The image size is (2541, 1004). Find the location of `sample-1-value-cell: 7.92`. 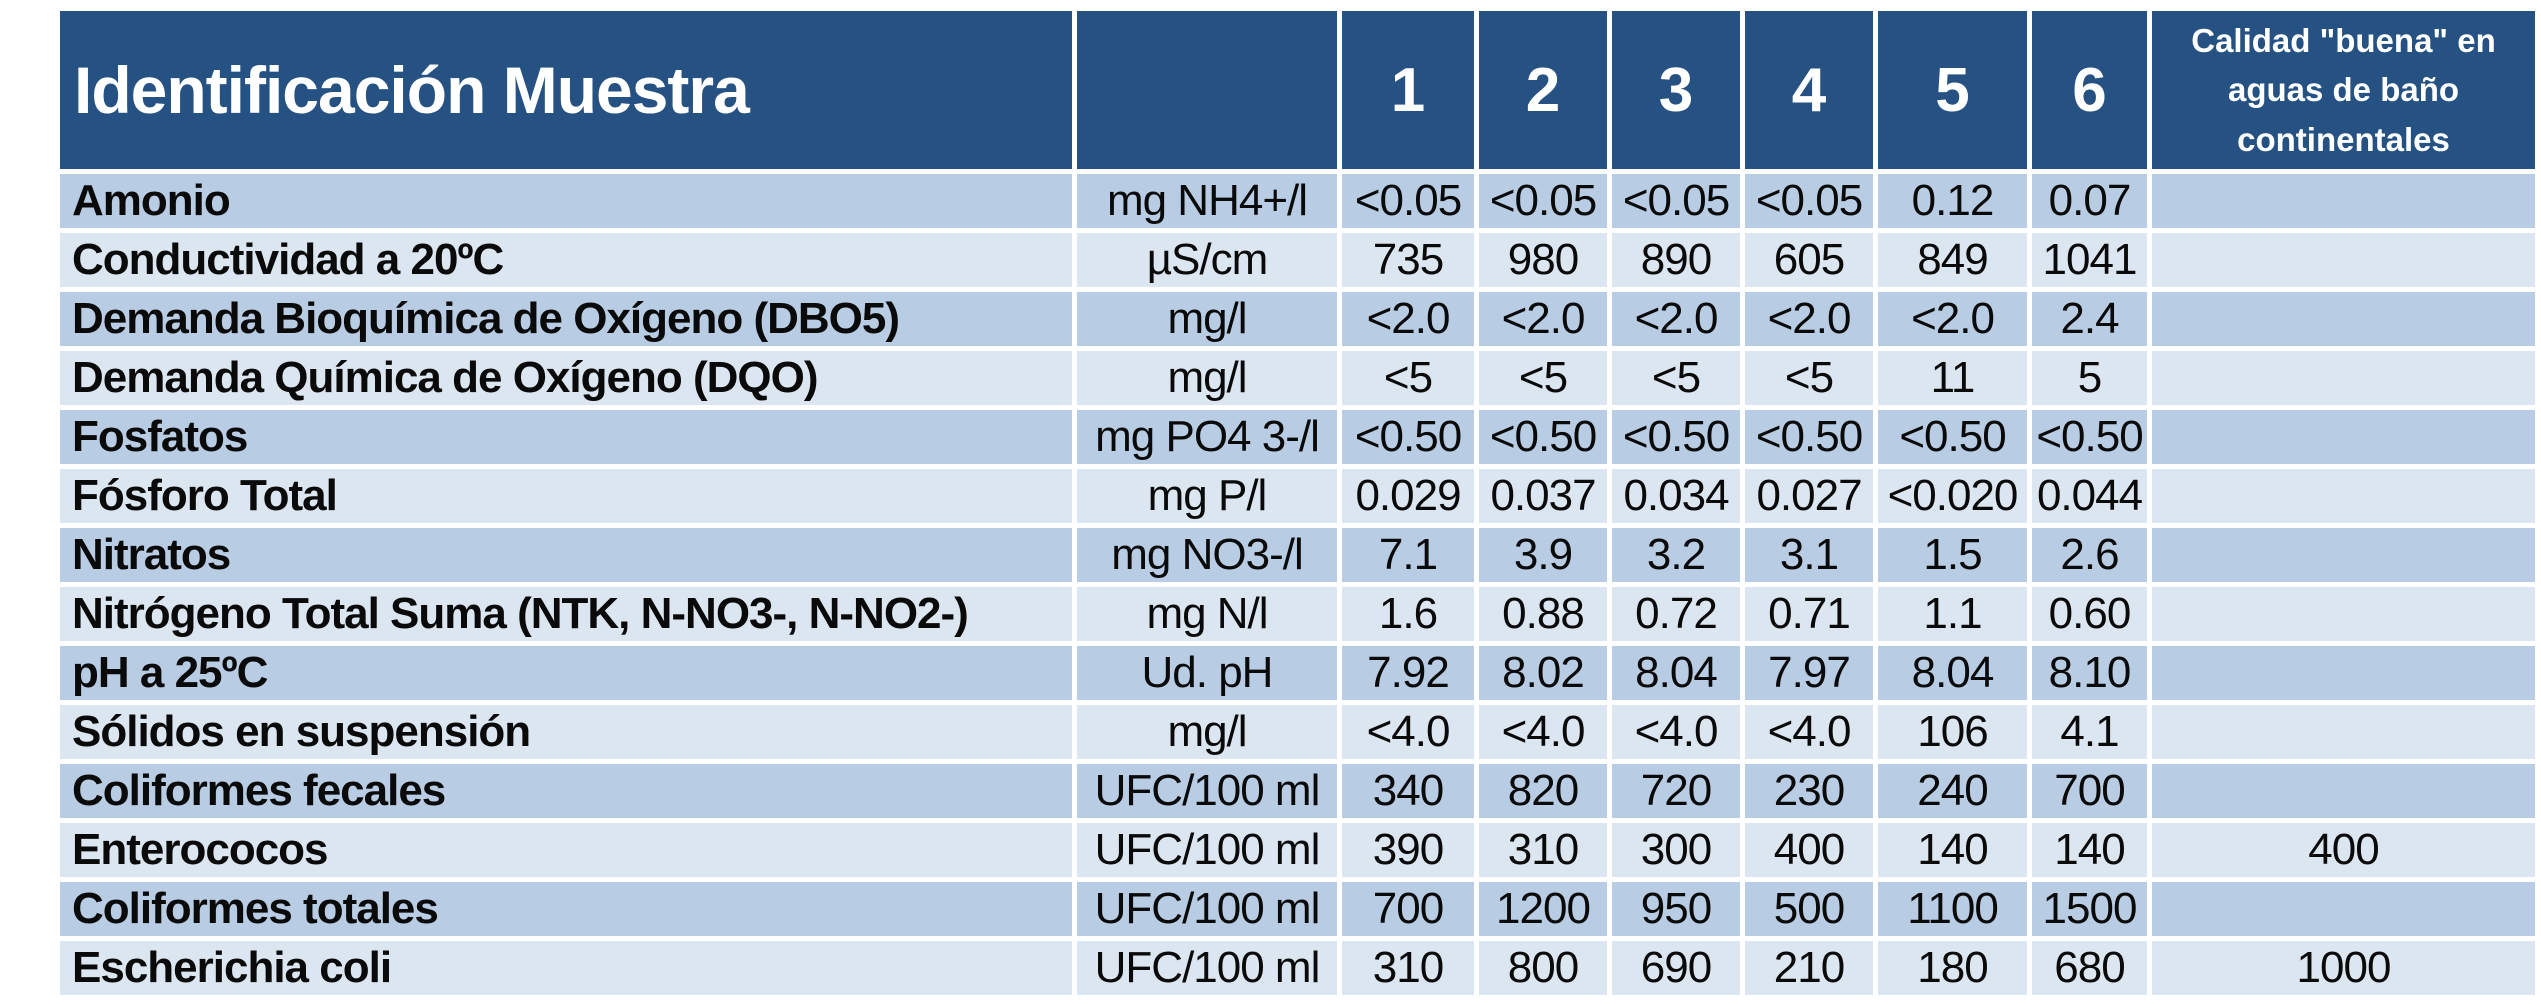

sample-1-value-cell: 7.92 is located at coordinates (1408, 673).